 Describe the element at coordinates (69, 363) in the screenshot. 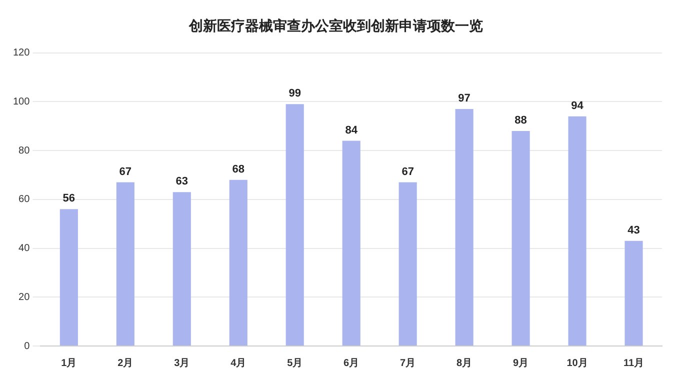

I see `x-tick-label: 1月` at that location.